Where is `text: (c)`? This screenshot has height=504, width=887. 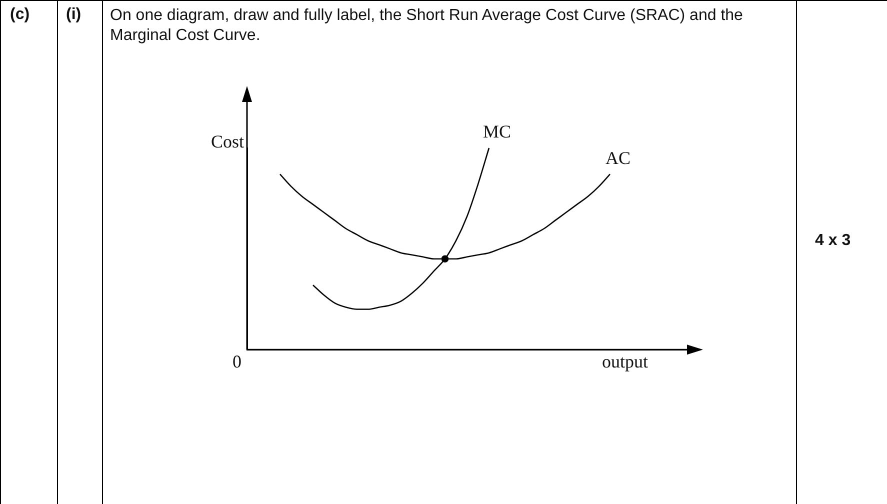
text: (c) is located at coordinates (20, 15).